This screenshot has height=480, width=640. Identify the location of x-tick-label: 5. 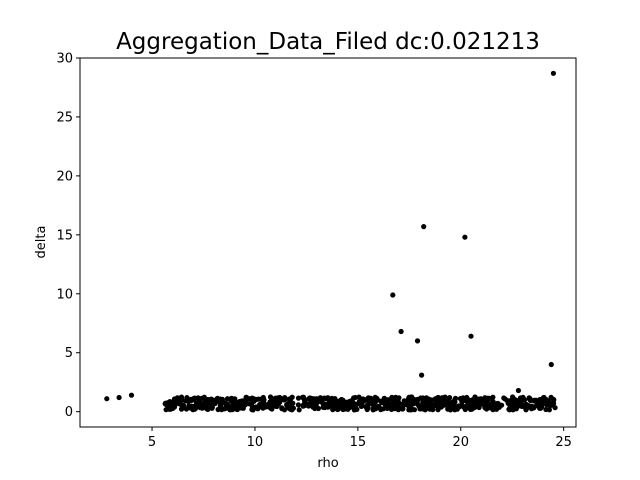
(152, 442).